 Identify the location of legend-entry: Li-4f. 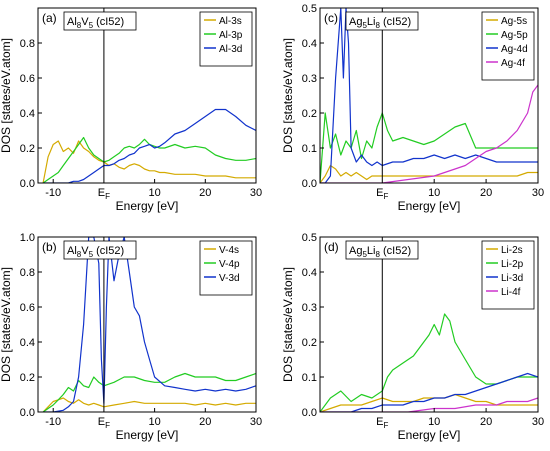
(511, 292).